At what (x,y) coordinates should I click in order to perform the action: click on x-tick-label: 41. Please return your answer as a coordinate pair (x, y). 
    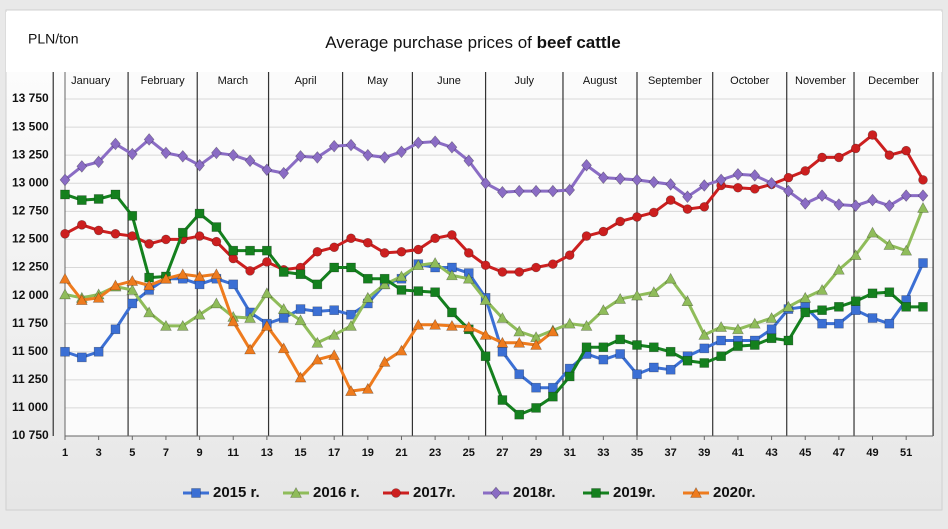
    Looking at the image, I should click on (738, 453).